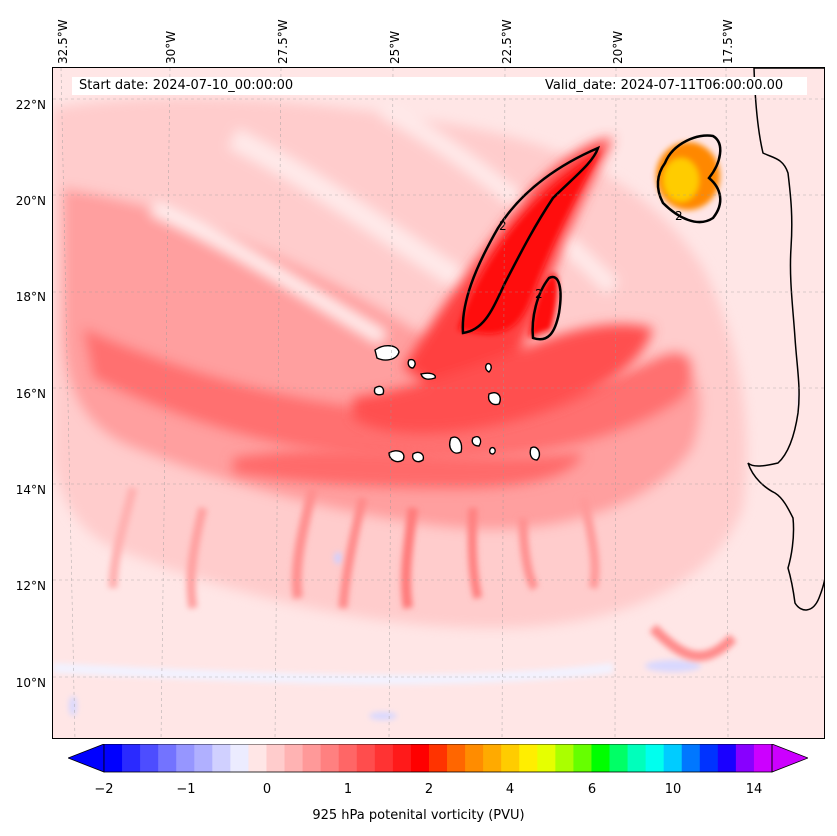  Describe the element at coordinates (418, 815) in the screenshot. I see `colorbar-label: 925 hPa potenital vorticity (PVU)` at that location.